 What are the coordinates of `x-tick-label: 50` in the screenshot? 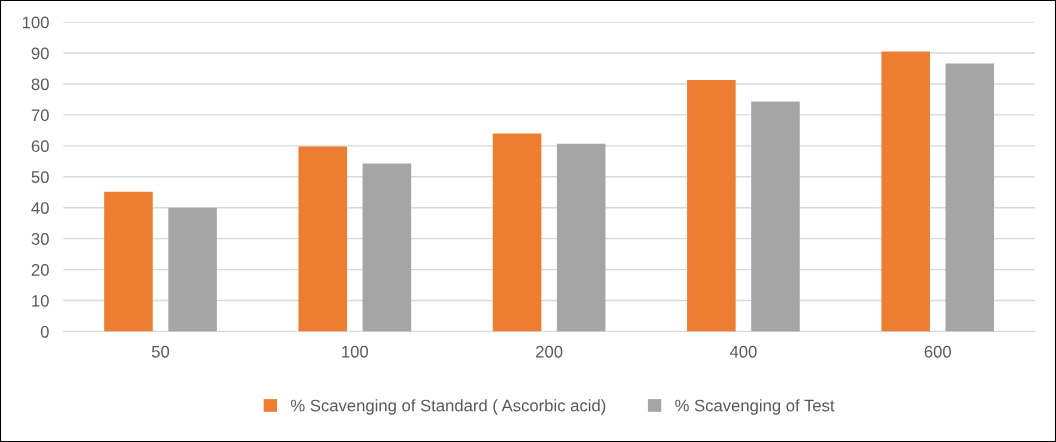 It's located at (160, 351).